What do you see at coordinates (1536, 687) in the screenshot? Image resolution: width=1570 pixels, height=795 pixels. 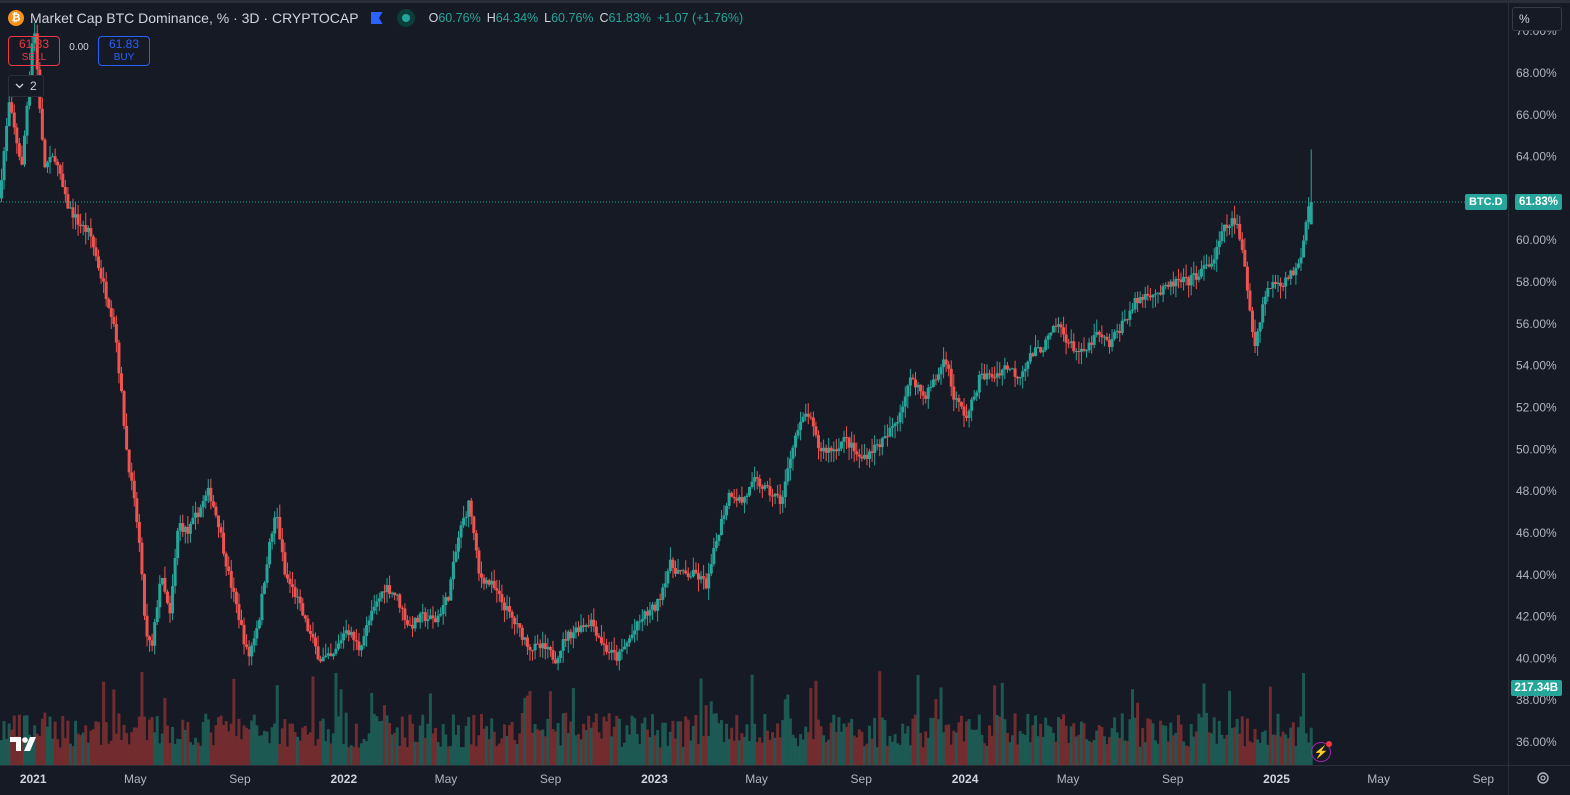 I see `volume-label: 217.34B` at bounding box center [1536, 687].